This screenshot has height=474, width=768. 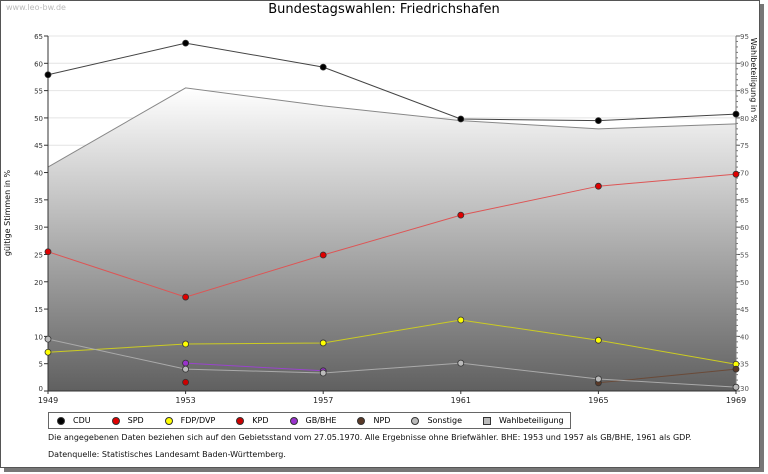 I want to click on legend-item: GB/BHE, so click(x=311, y=420).